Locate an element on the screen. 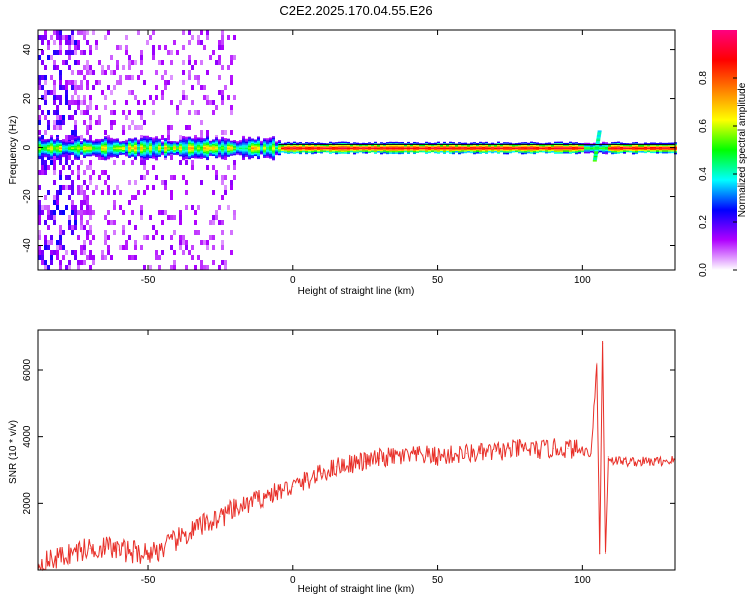 The width and height of the screenshot is (750, 600). snr-x-tick-label: 50 is located at coordinates (438, 580).